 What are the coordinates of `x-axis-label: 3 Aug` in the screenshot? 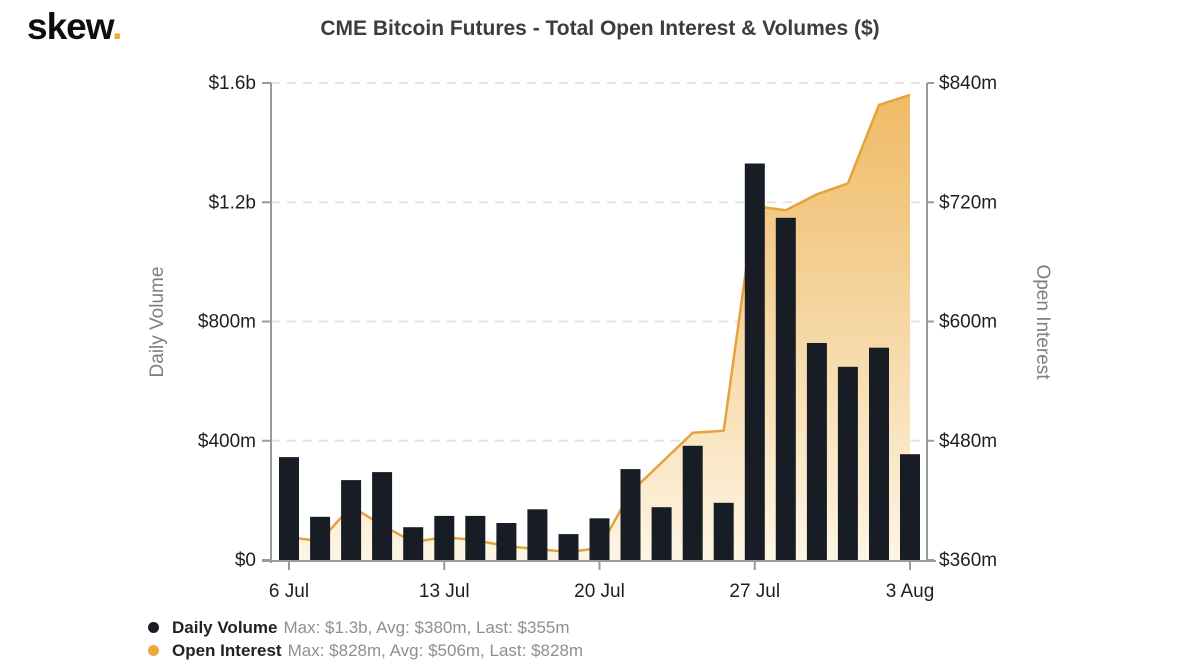 It's located at (910, 591).